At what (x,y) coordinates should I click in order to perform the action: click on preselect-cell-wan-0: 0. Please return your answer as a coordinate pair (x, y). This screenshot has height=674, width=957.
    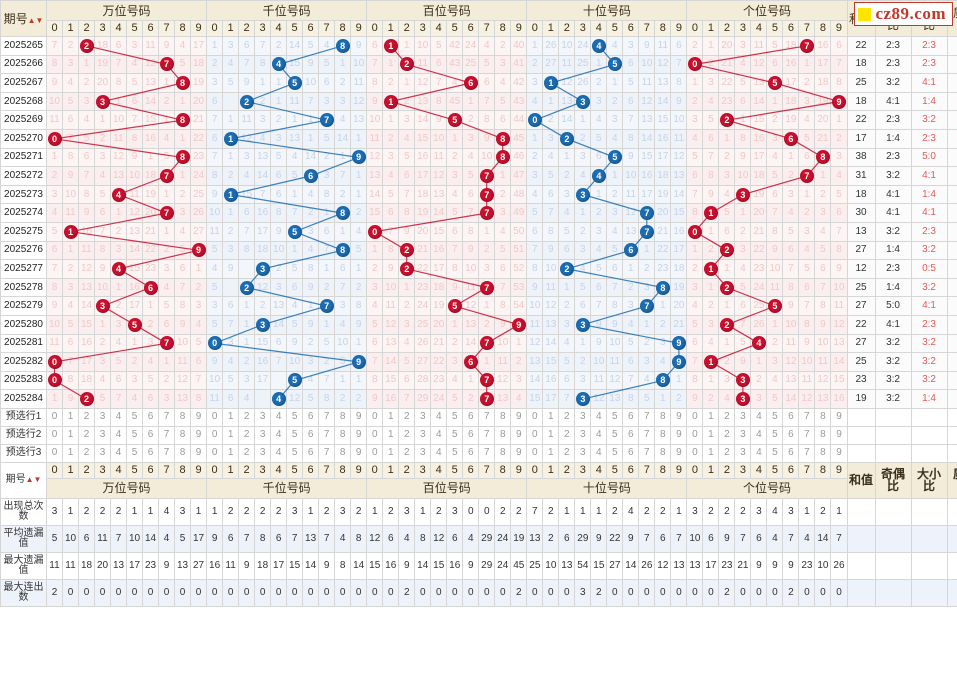
    Looking at the image, I should click on (54, 417).